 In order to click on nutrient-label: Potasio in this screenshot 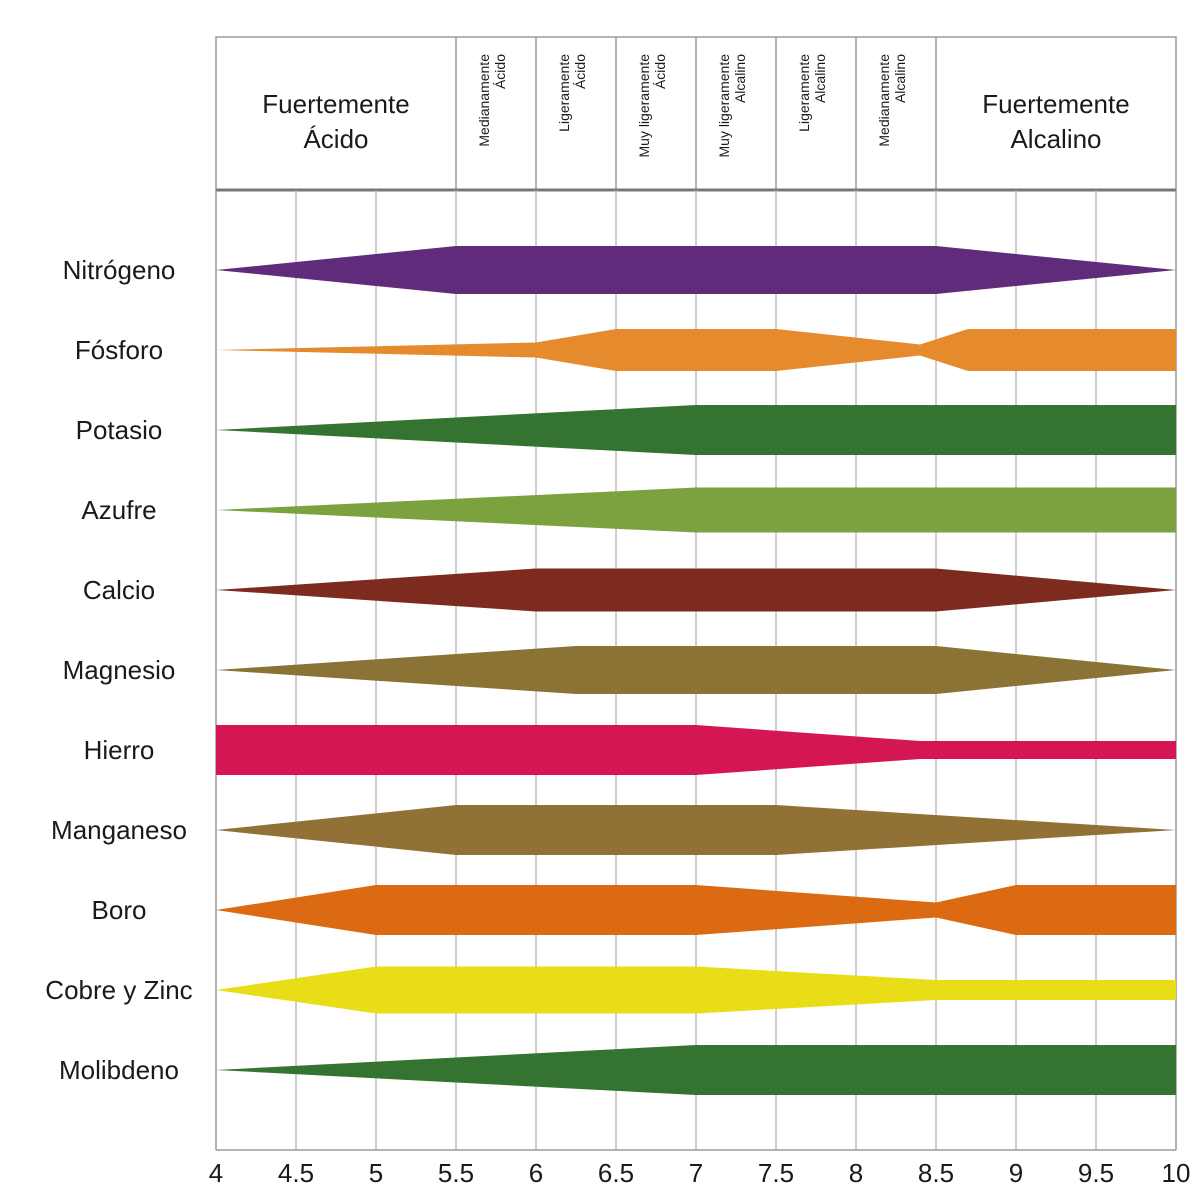, I will do `click(119, 430)`.